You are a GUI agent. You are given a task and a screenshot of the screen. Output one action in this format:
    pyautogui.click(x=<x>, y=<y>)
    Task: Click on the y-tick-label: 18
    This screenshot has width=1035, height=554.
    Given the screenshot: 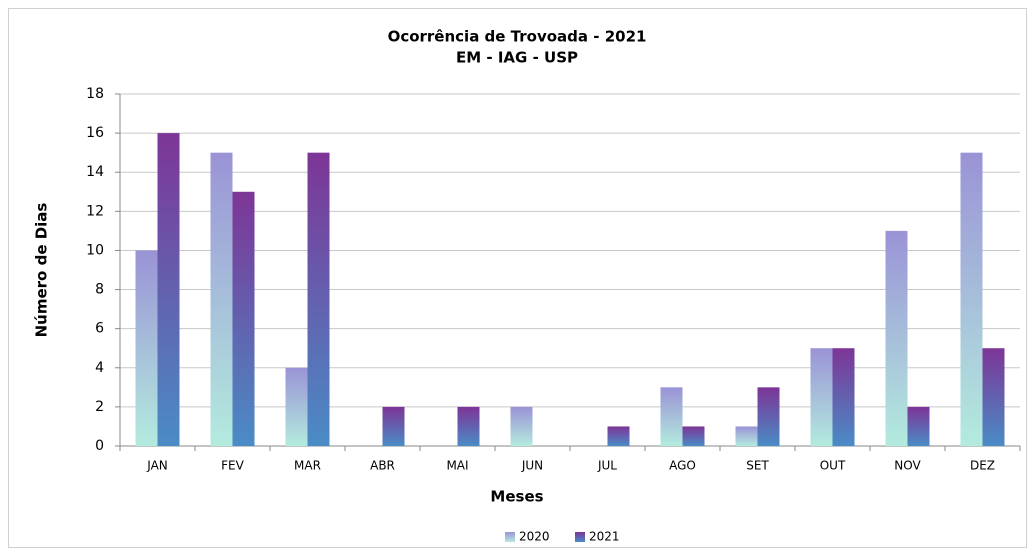 What is the action you would take?
    pyautogui.click(x=95, y=94)
    